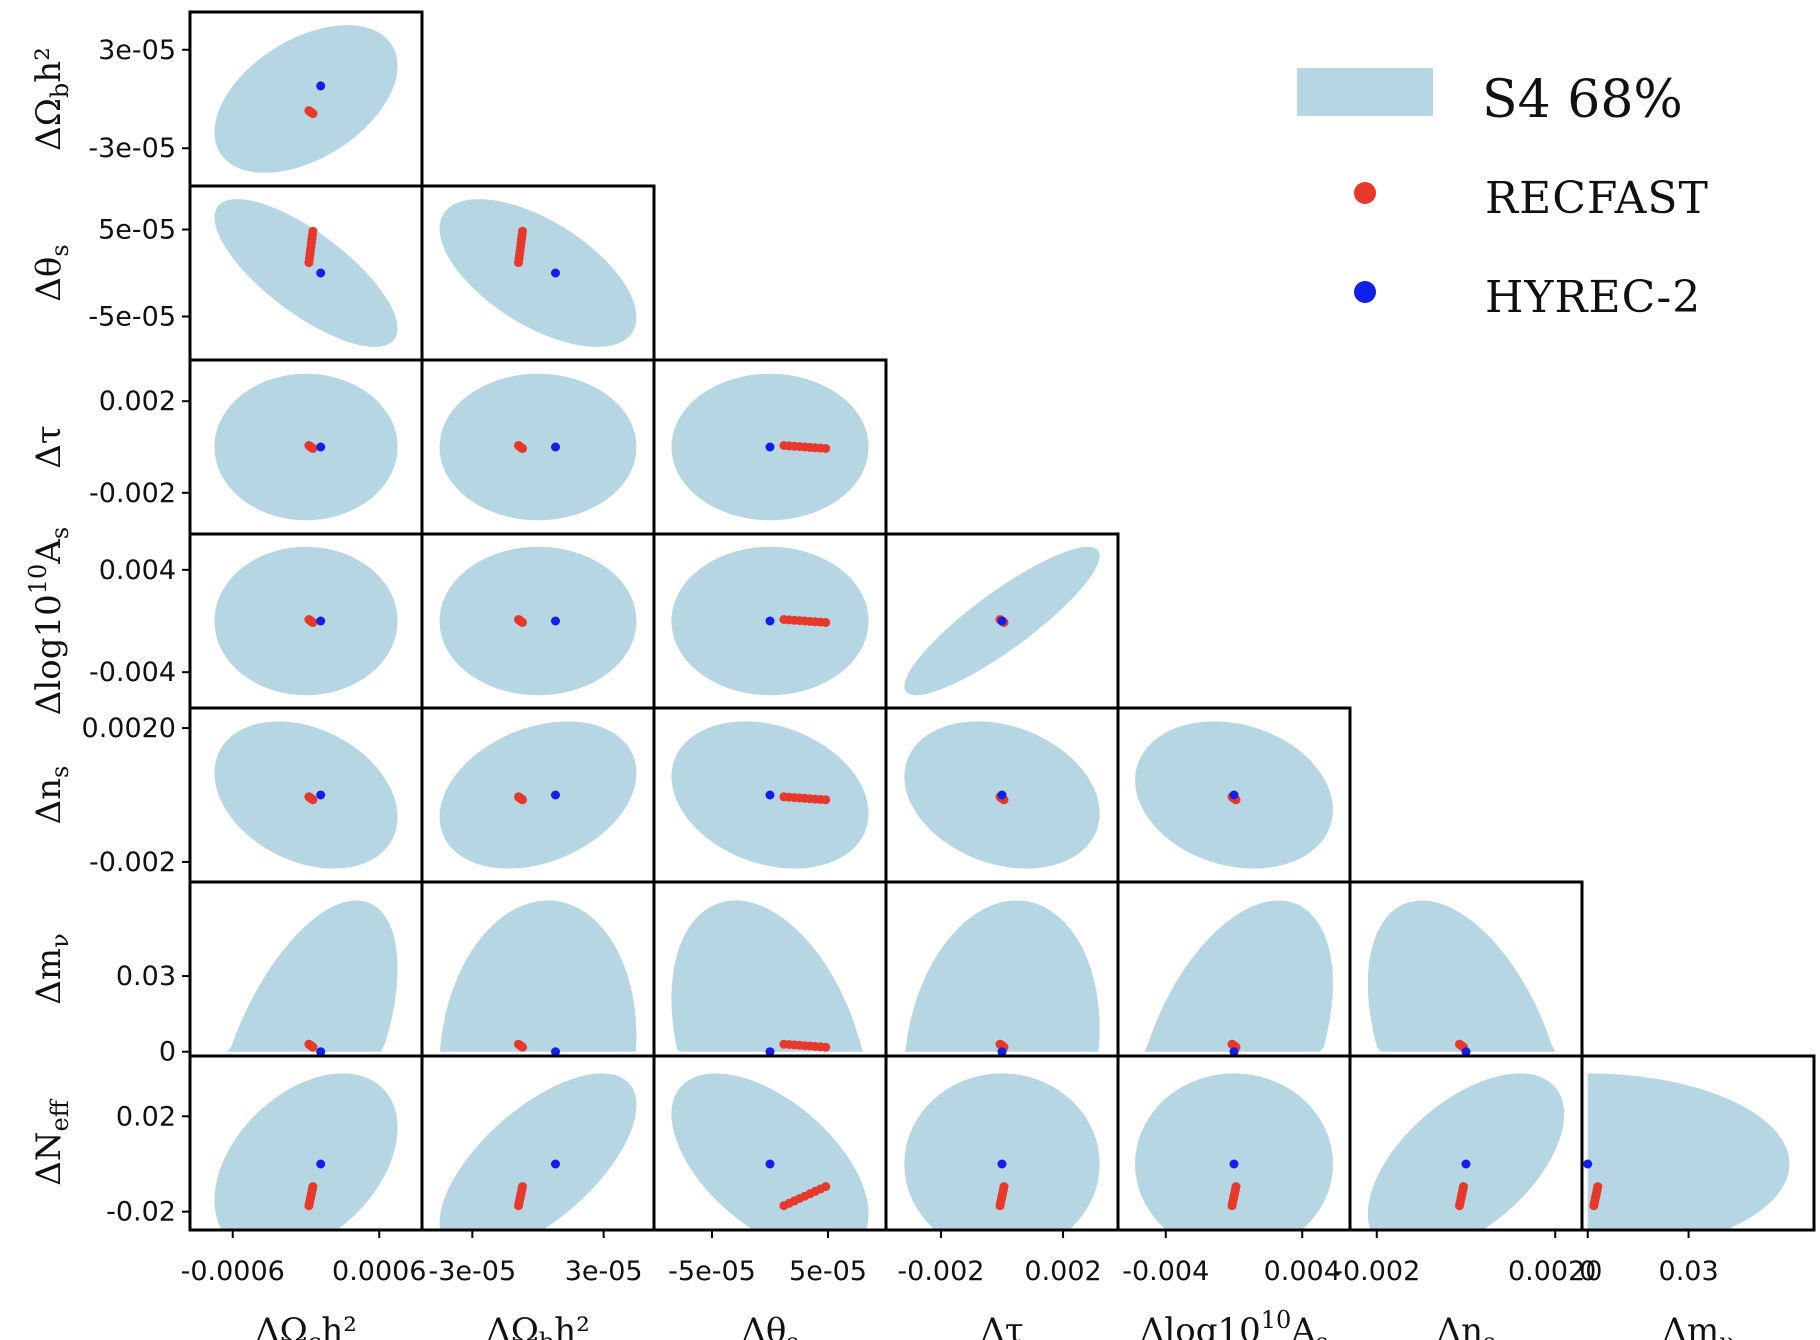 The width and height of the screenshot is (1820, 1340). Describe the element at coordinates (60, 250) in the screenshot. I see `y-axis-label-theta_s-sub: s` at that location.